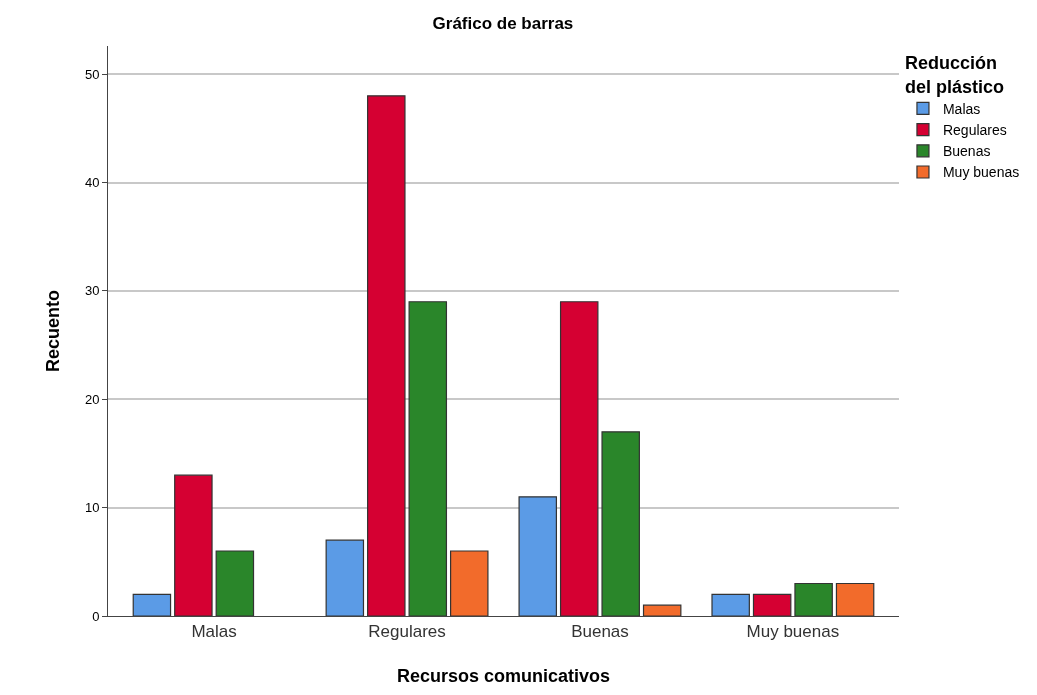  I want to click on y-tick-label: 50, so click(92, 74).